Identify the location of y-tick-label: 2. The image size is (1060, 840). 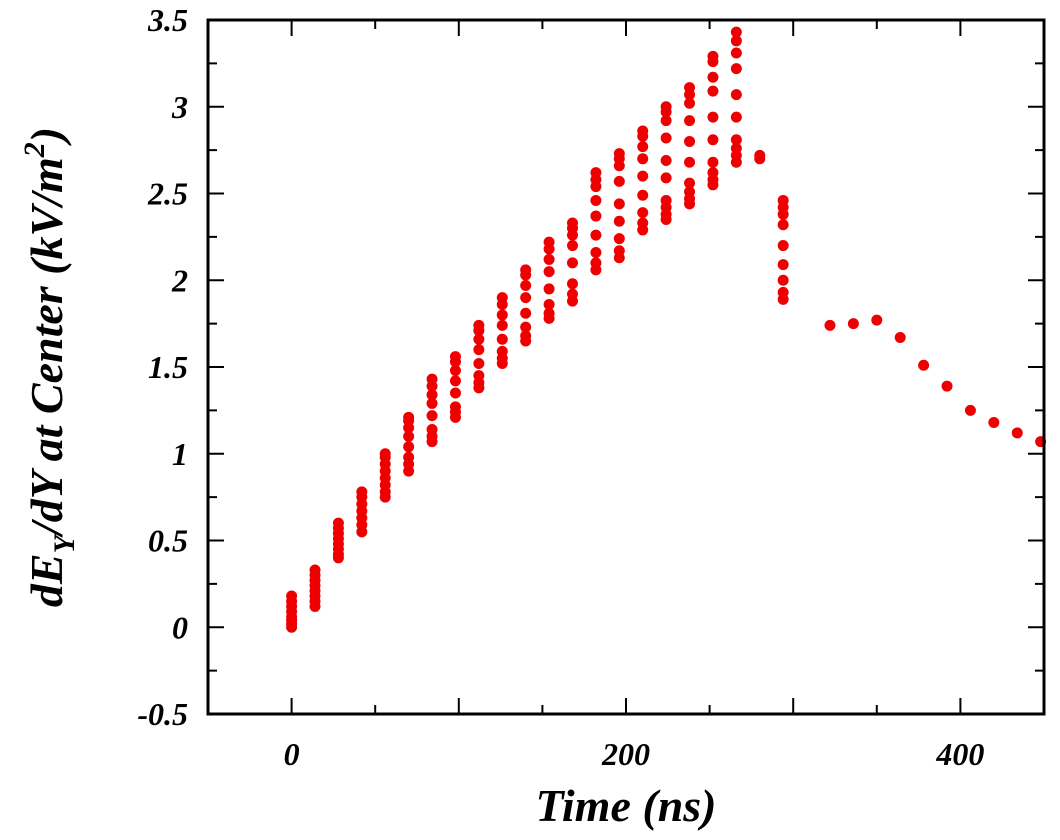
(179, 280).